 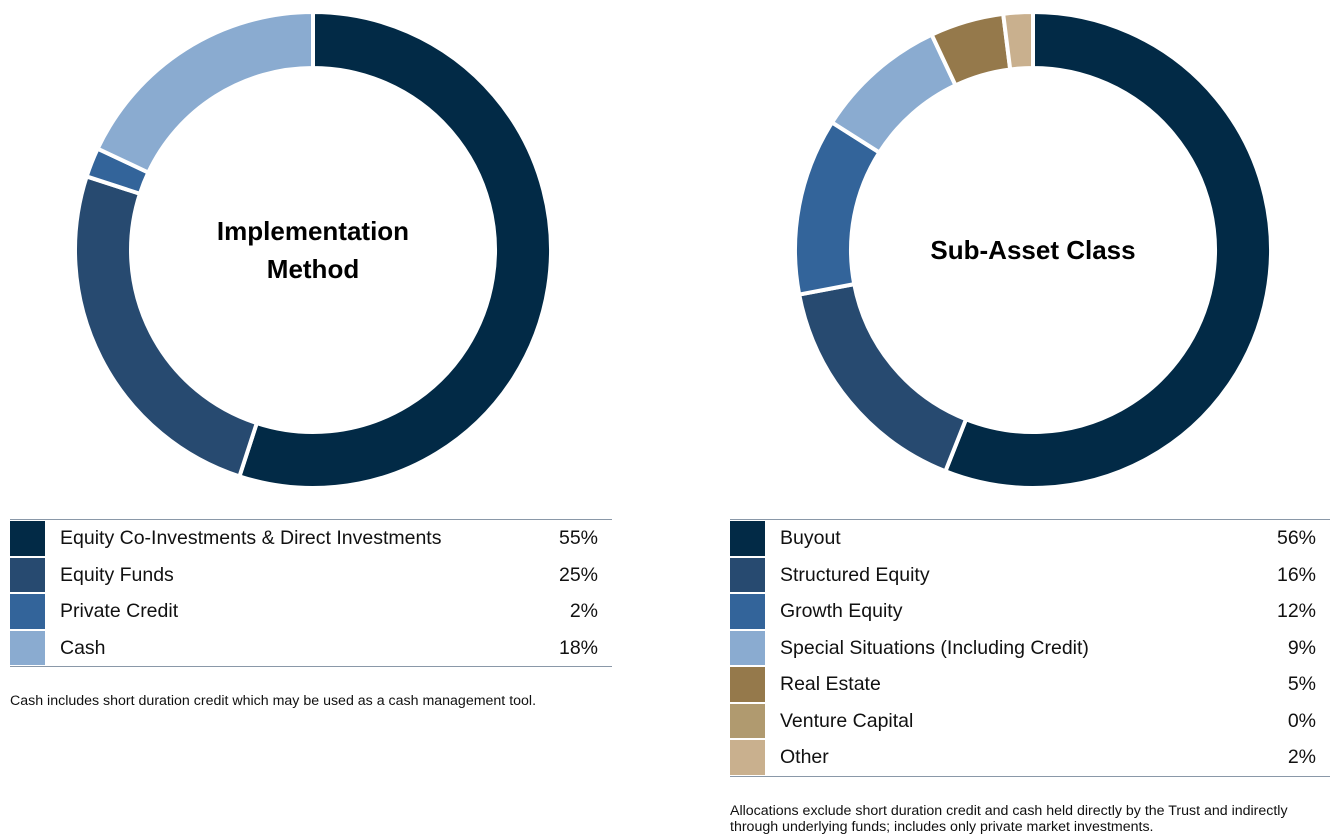 I want to click on legend-row: Buyout 56%, so click(x=1030, y=538).